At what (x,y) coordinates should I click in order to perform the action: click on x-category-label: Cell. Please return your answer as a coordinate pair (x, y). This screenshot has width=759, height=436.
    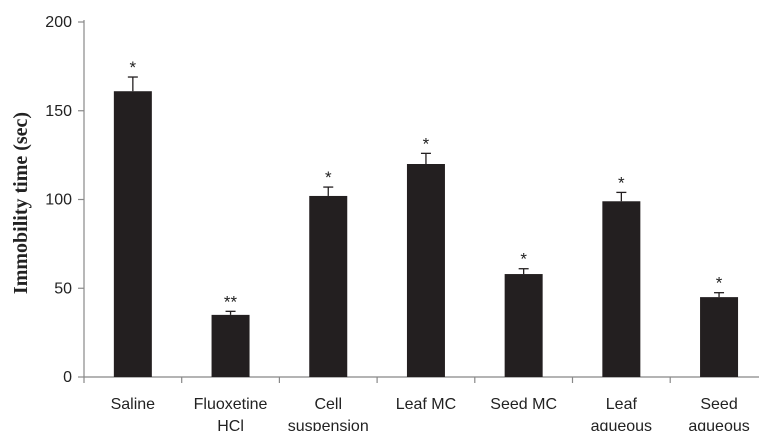
    Looking at the image, I should click on (328, 404).